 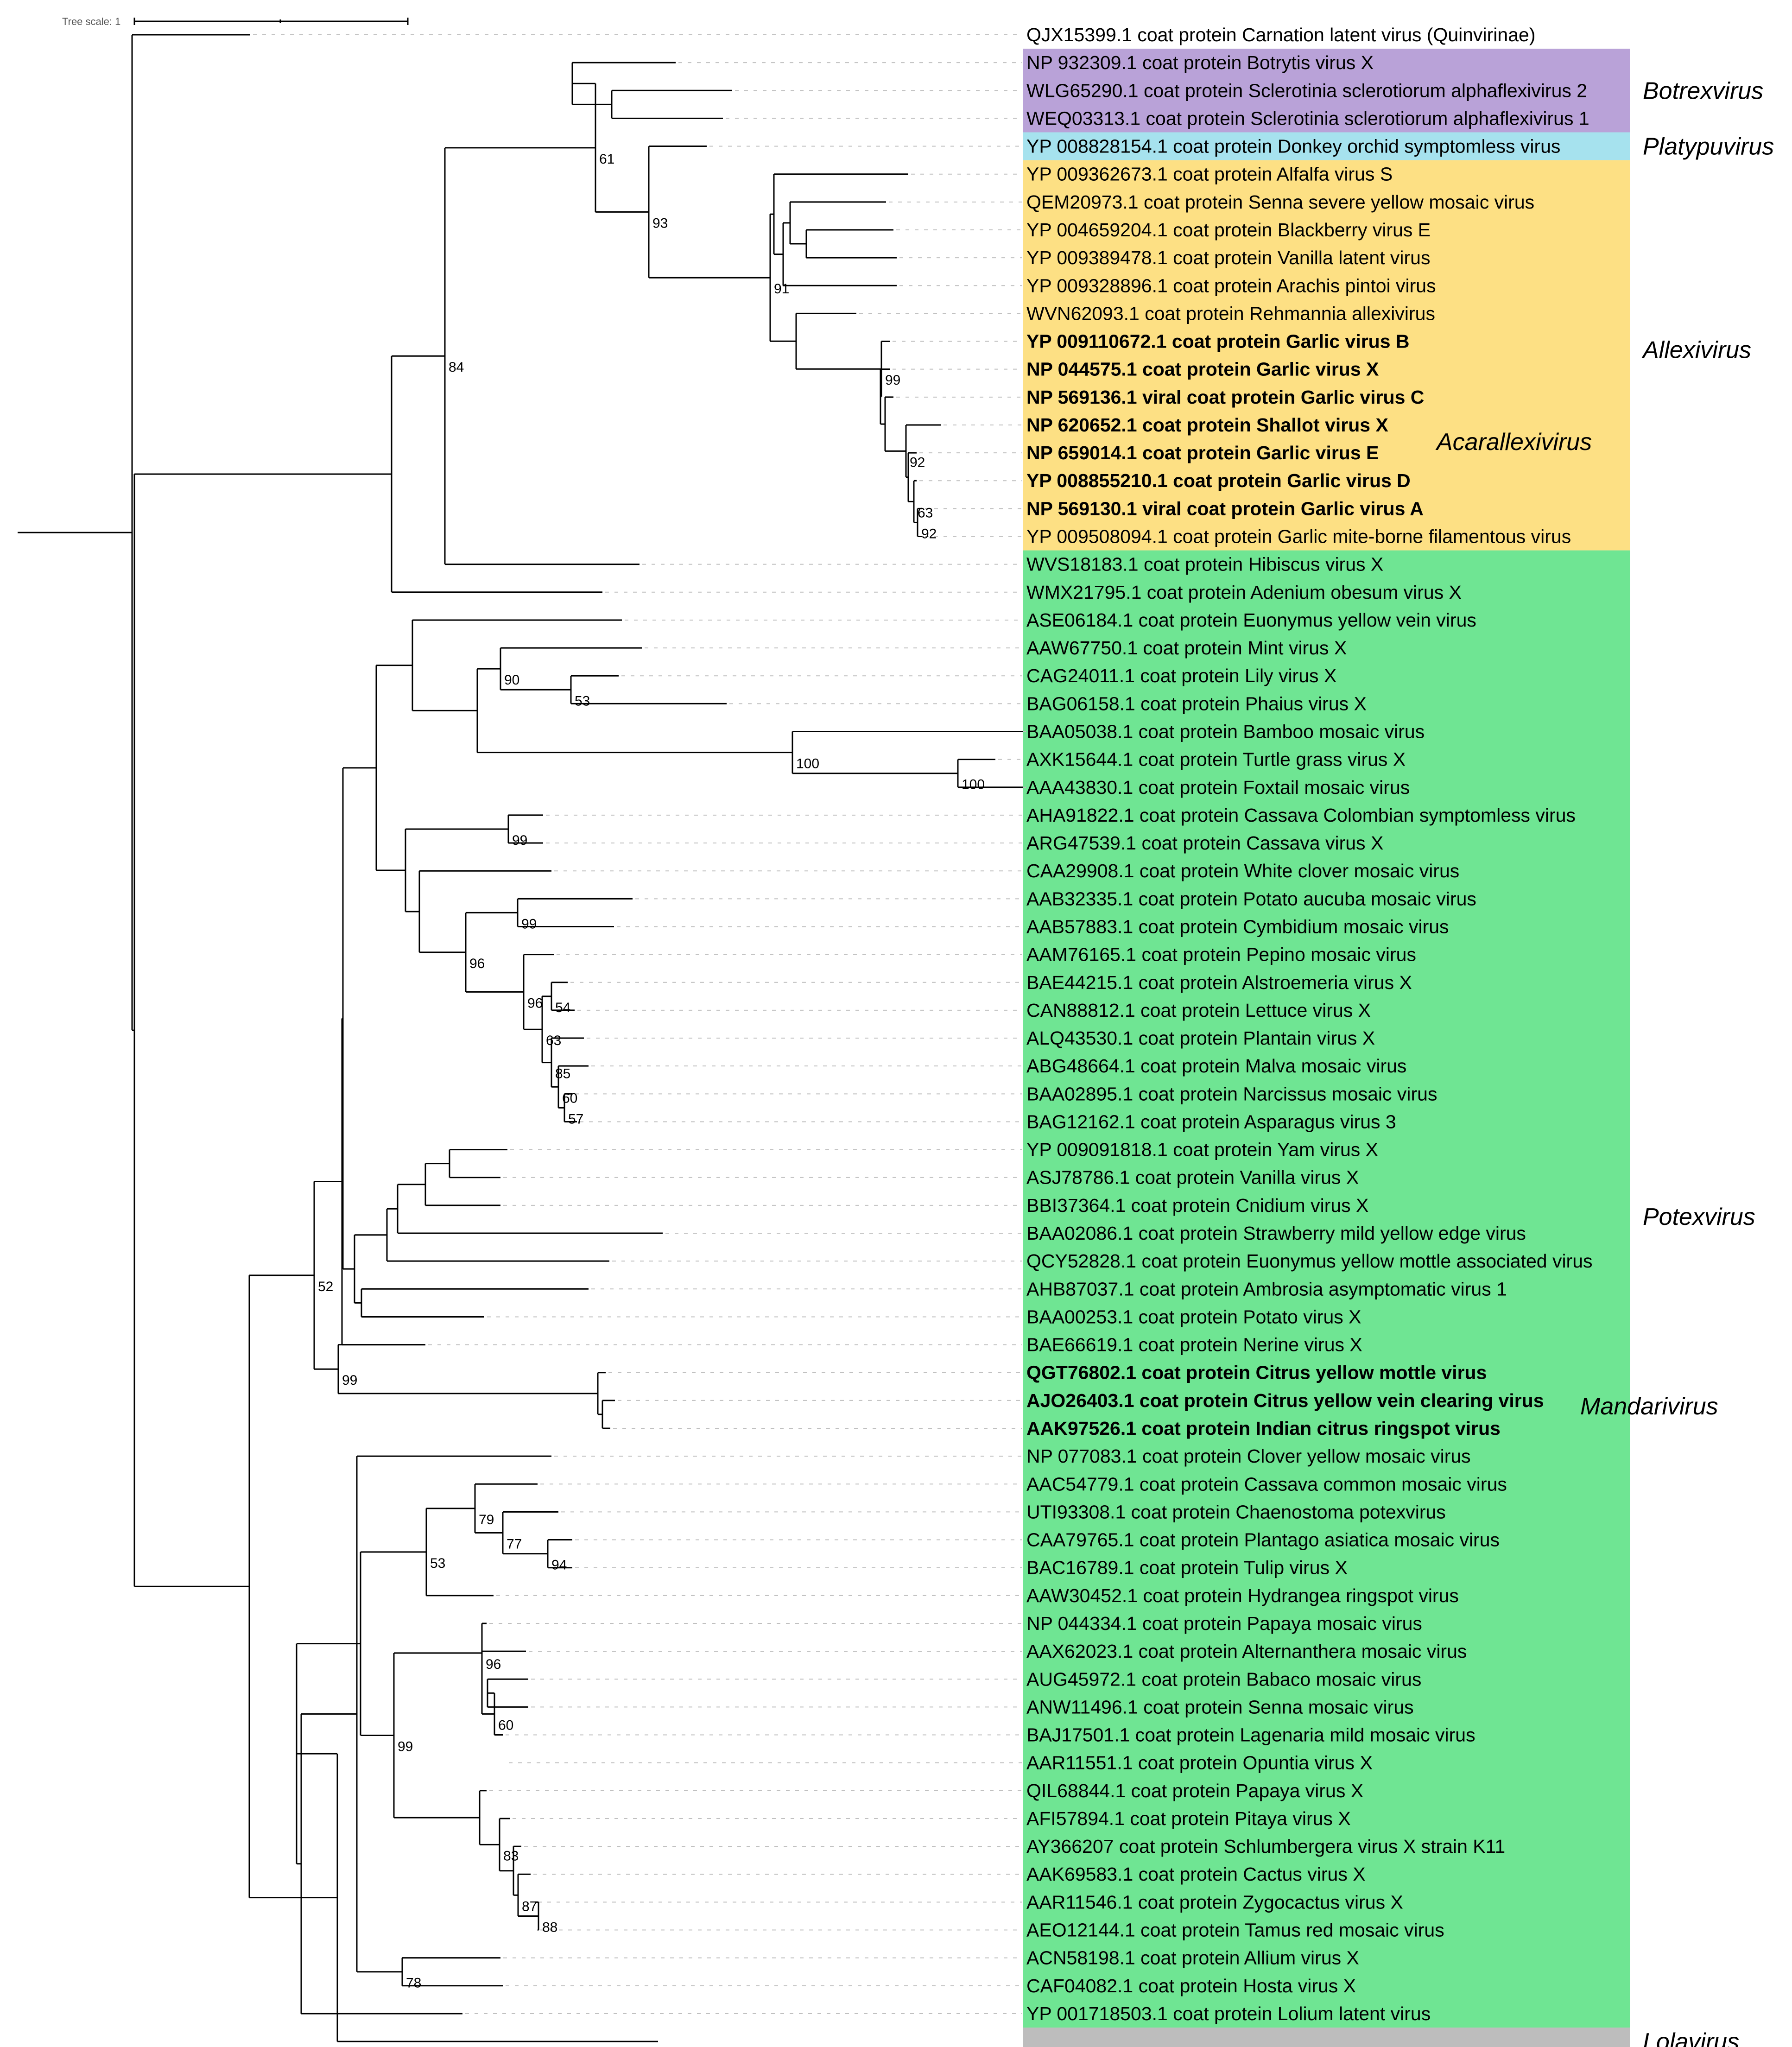 I want to click on taxon-label: BAA00253.1 coat protein Potato virus X, so click(x=1193, y=1316).